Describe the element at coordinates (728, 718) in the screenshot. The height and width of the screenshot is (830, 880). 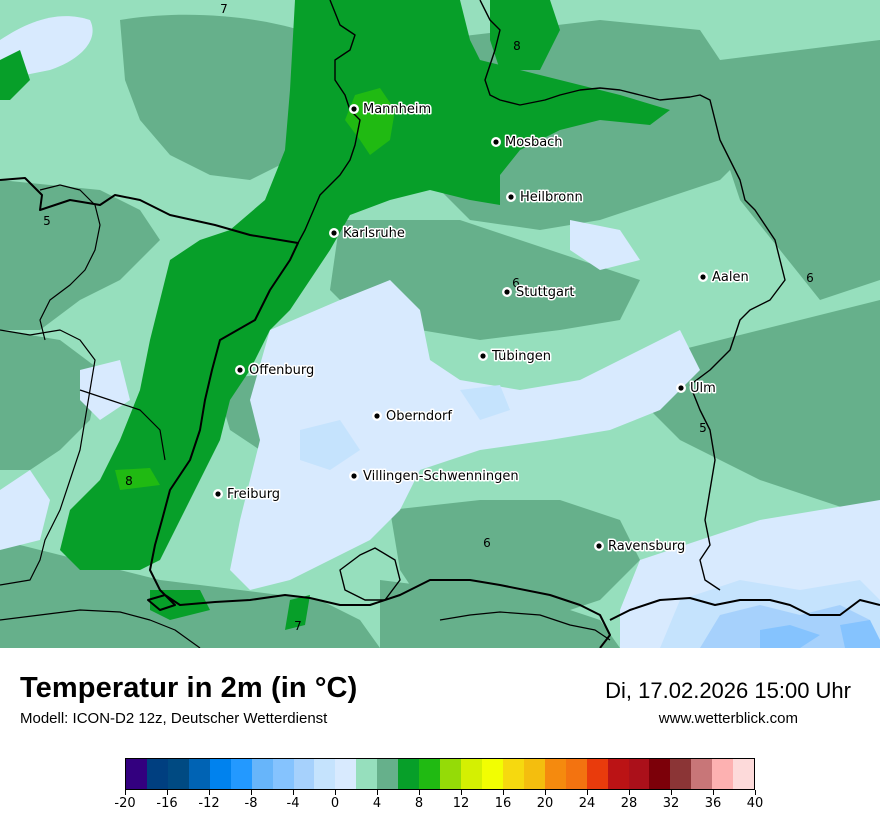
I see `website-link: www.wetterblick.com` at that location.